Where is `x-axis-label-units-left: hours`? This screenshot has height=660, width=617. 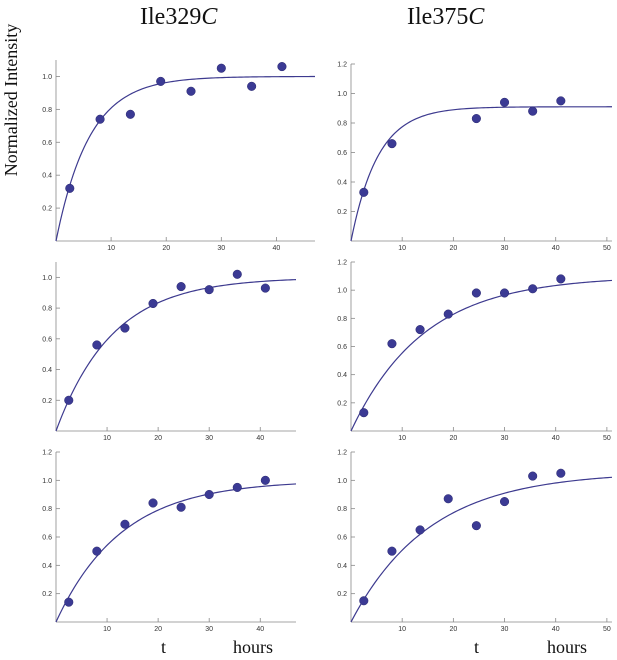 x-axis-label-units-left: hours is located at coordinates (253, 647).